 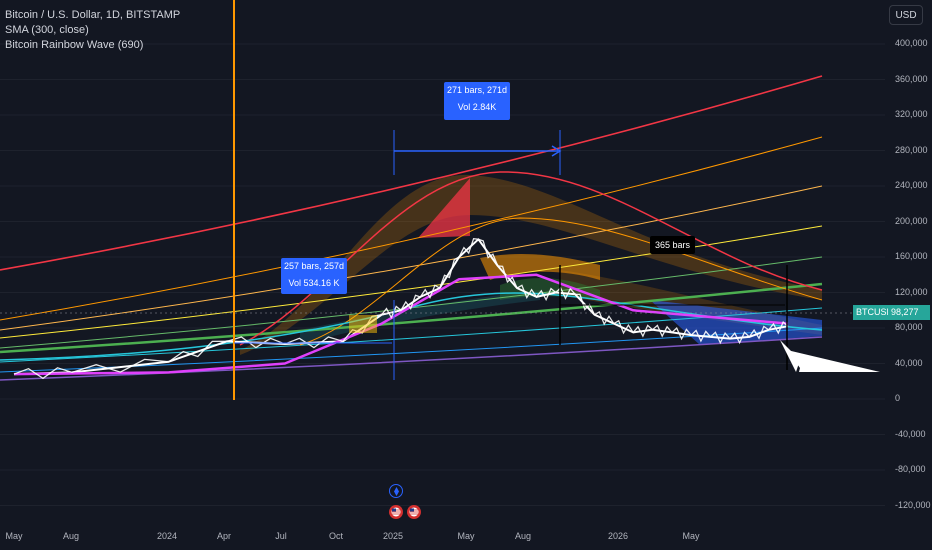 What do you see at coordinates (93, 15) in the screenshot?
I see `legend-symbol: Bitcoin / U.S. Dollar, 1D, BITSTAMP` at bounding box center [93, 15].